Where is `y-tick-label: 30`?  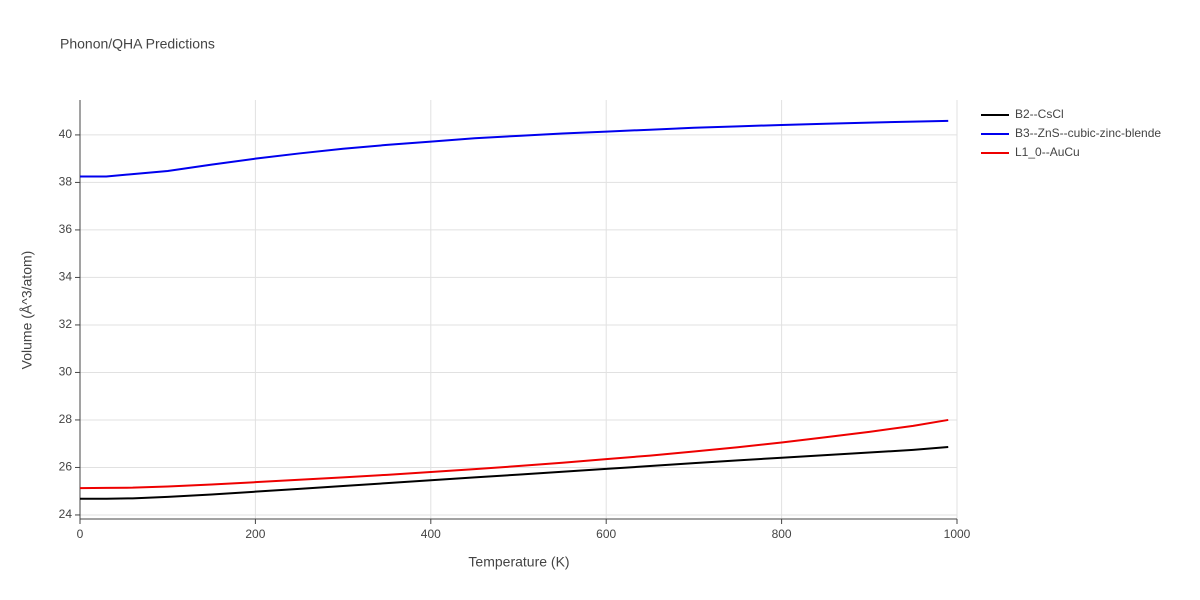
y-tick-label: 30 is located at coordinates (66, 372).